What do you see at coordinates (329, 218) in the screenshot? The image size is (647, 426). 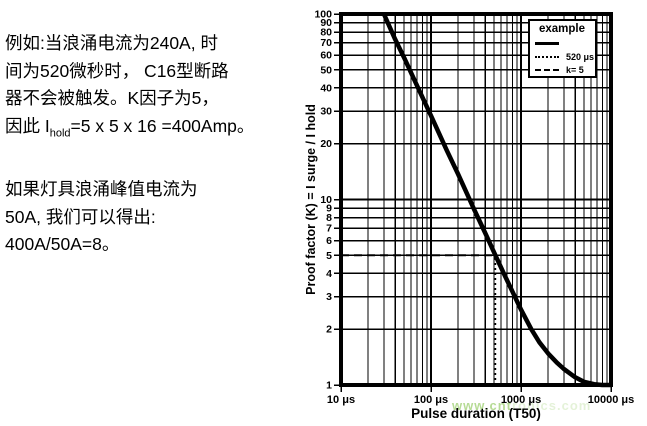 I see `y-tick-label: 8` at bounding box center [329, 218].